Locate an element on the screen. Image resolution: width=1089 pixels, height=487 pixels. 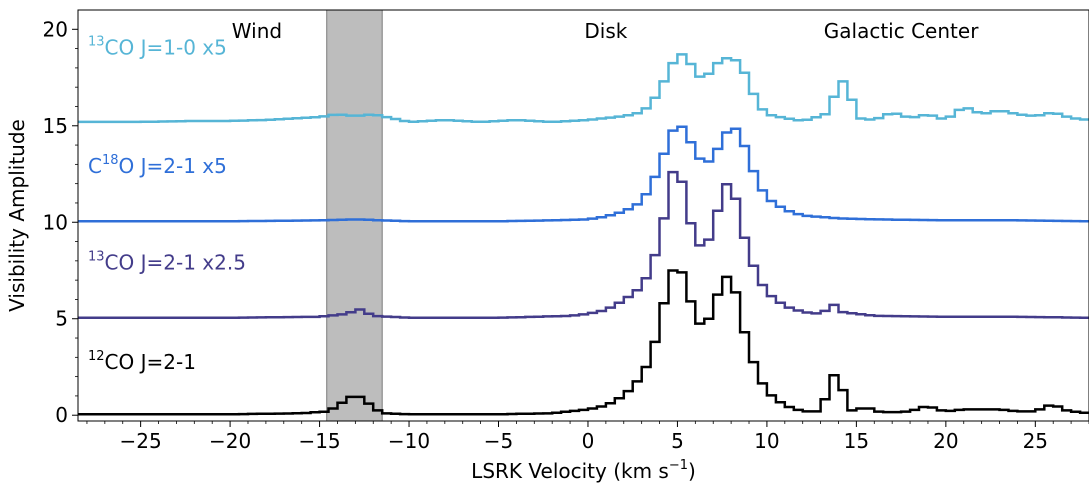
region-label-0: Wind is located at coordinates (257, 31).